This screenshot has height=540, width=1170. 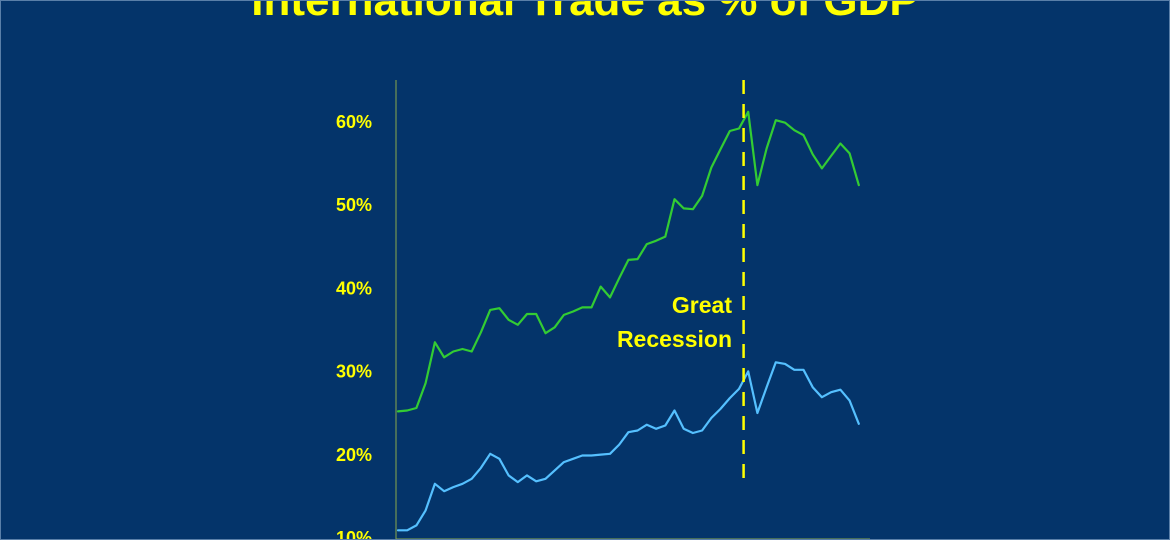 I want to click on annotation-label: Great, so click(x=702, y=305).